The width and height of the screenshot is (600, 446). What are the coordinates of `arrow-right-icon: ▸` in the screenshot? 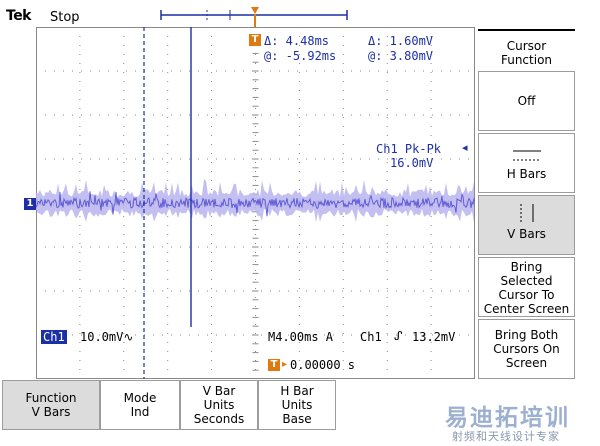 It's located at (285, 364).